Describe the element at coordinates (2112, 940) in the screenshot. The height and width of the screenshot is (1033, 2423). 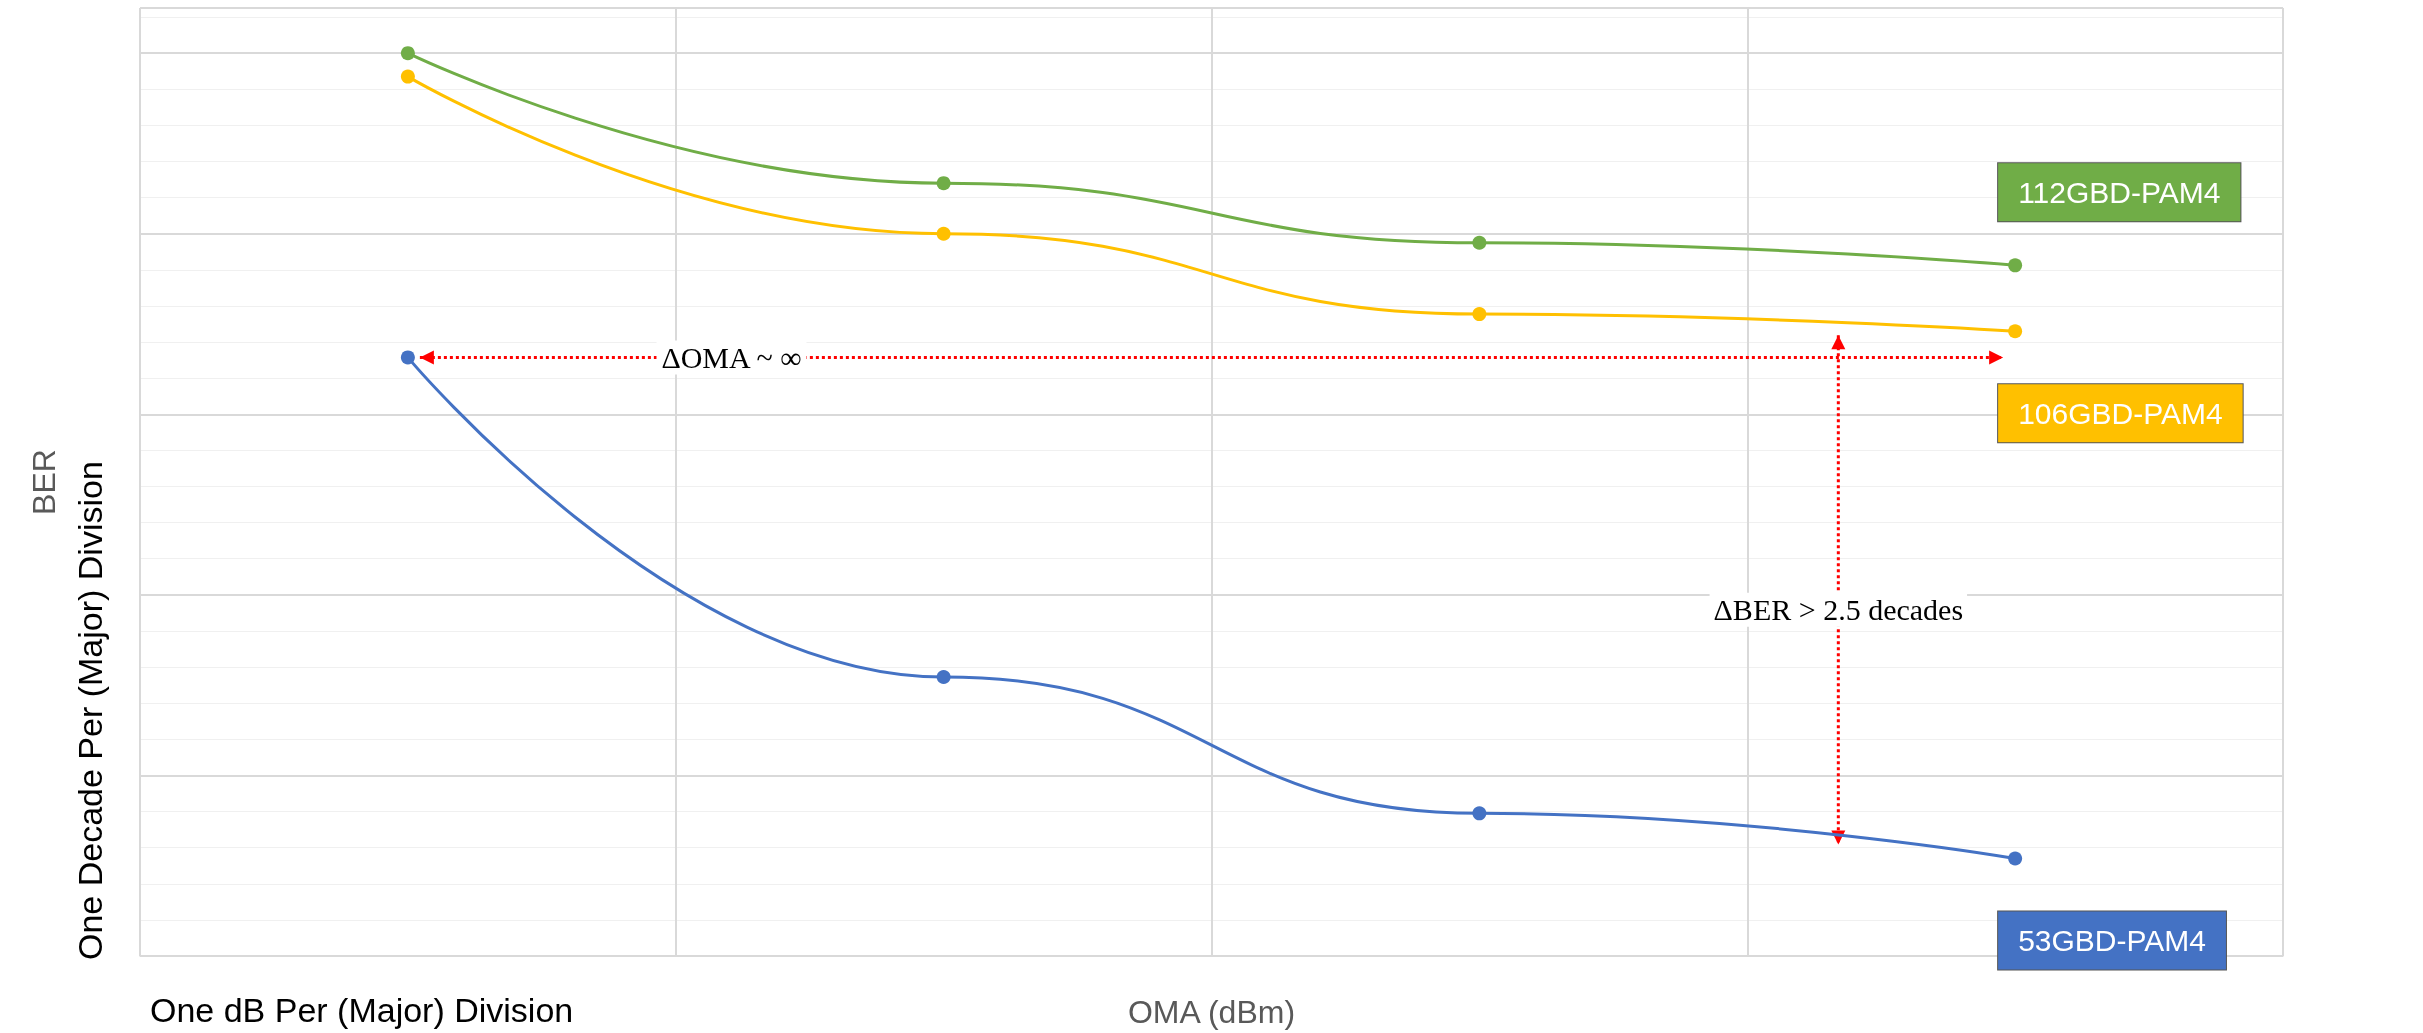
I see `series-label: 53GBD-PAM4` at that location.